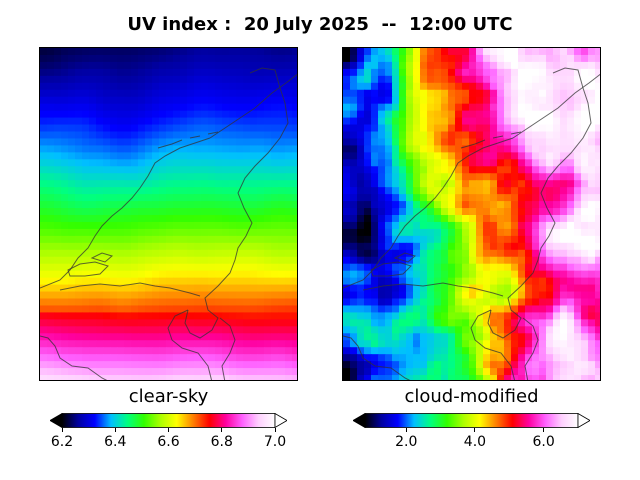  What do you see at coordinates (275, 442) in the screenshot?
I see `colorbar-tick-label: 7.0` at bounding box center [275, 442].